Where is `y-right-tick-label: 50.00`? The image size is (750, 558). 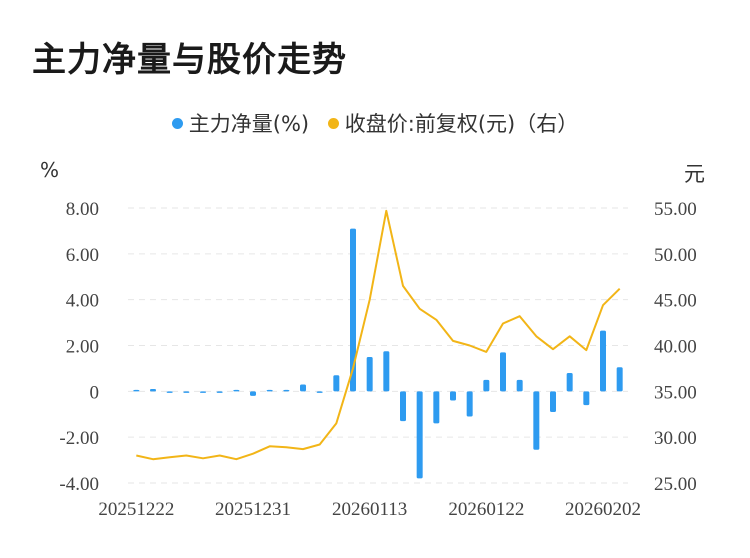
y-right-tick-label: 50.00 is located at coordinates (675, 255).